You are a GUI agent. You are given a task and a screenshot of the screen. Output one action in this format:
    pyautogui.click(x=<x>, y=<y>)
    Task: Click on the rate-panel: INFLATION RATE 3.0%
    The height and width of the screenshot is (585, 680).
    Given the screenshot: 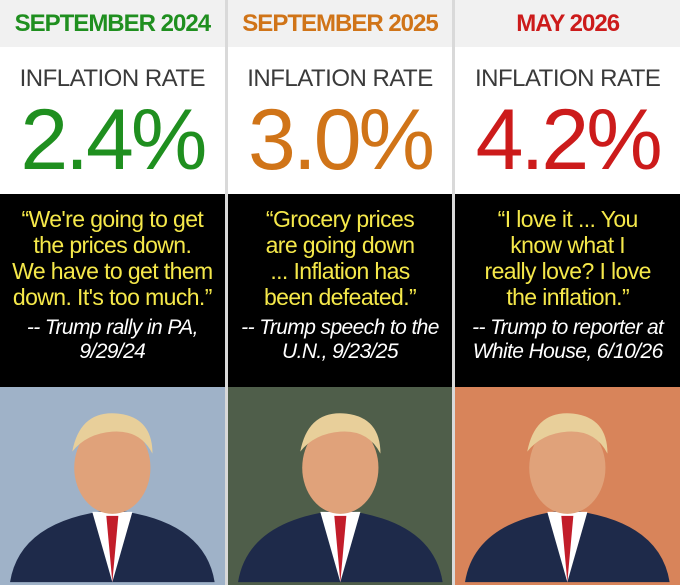 What is the action you would take?
    pyautogui.click(x=340, y=120)
    